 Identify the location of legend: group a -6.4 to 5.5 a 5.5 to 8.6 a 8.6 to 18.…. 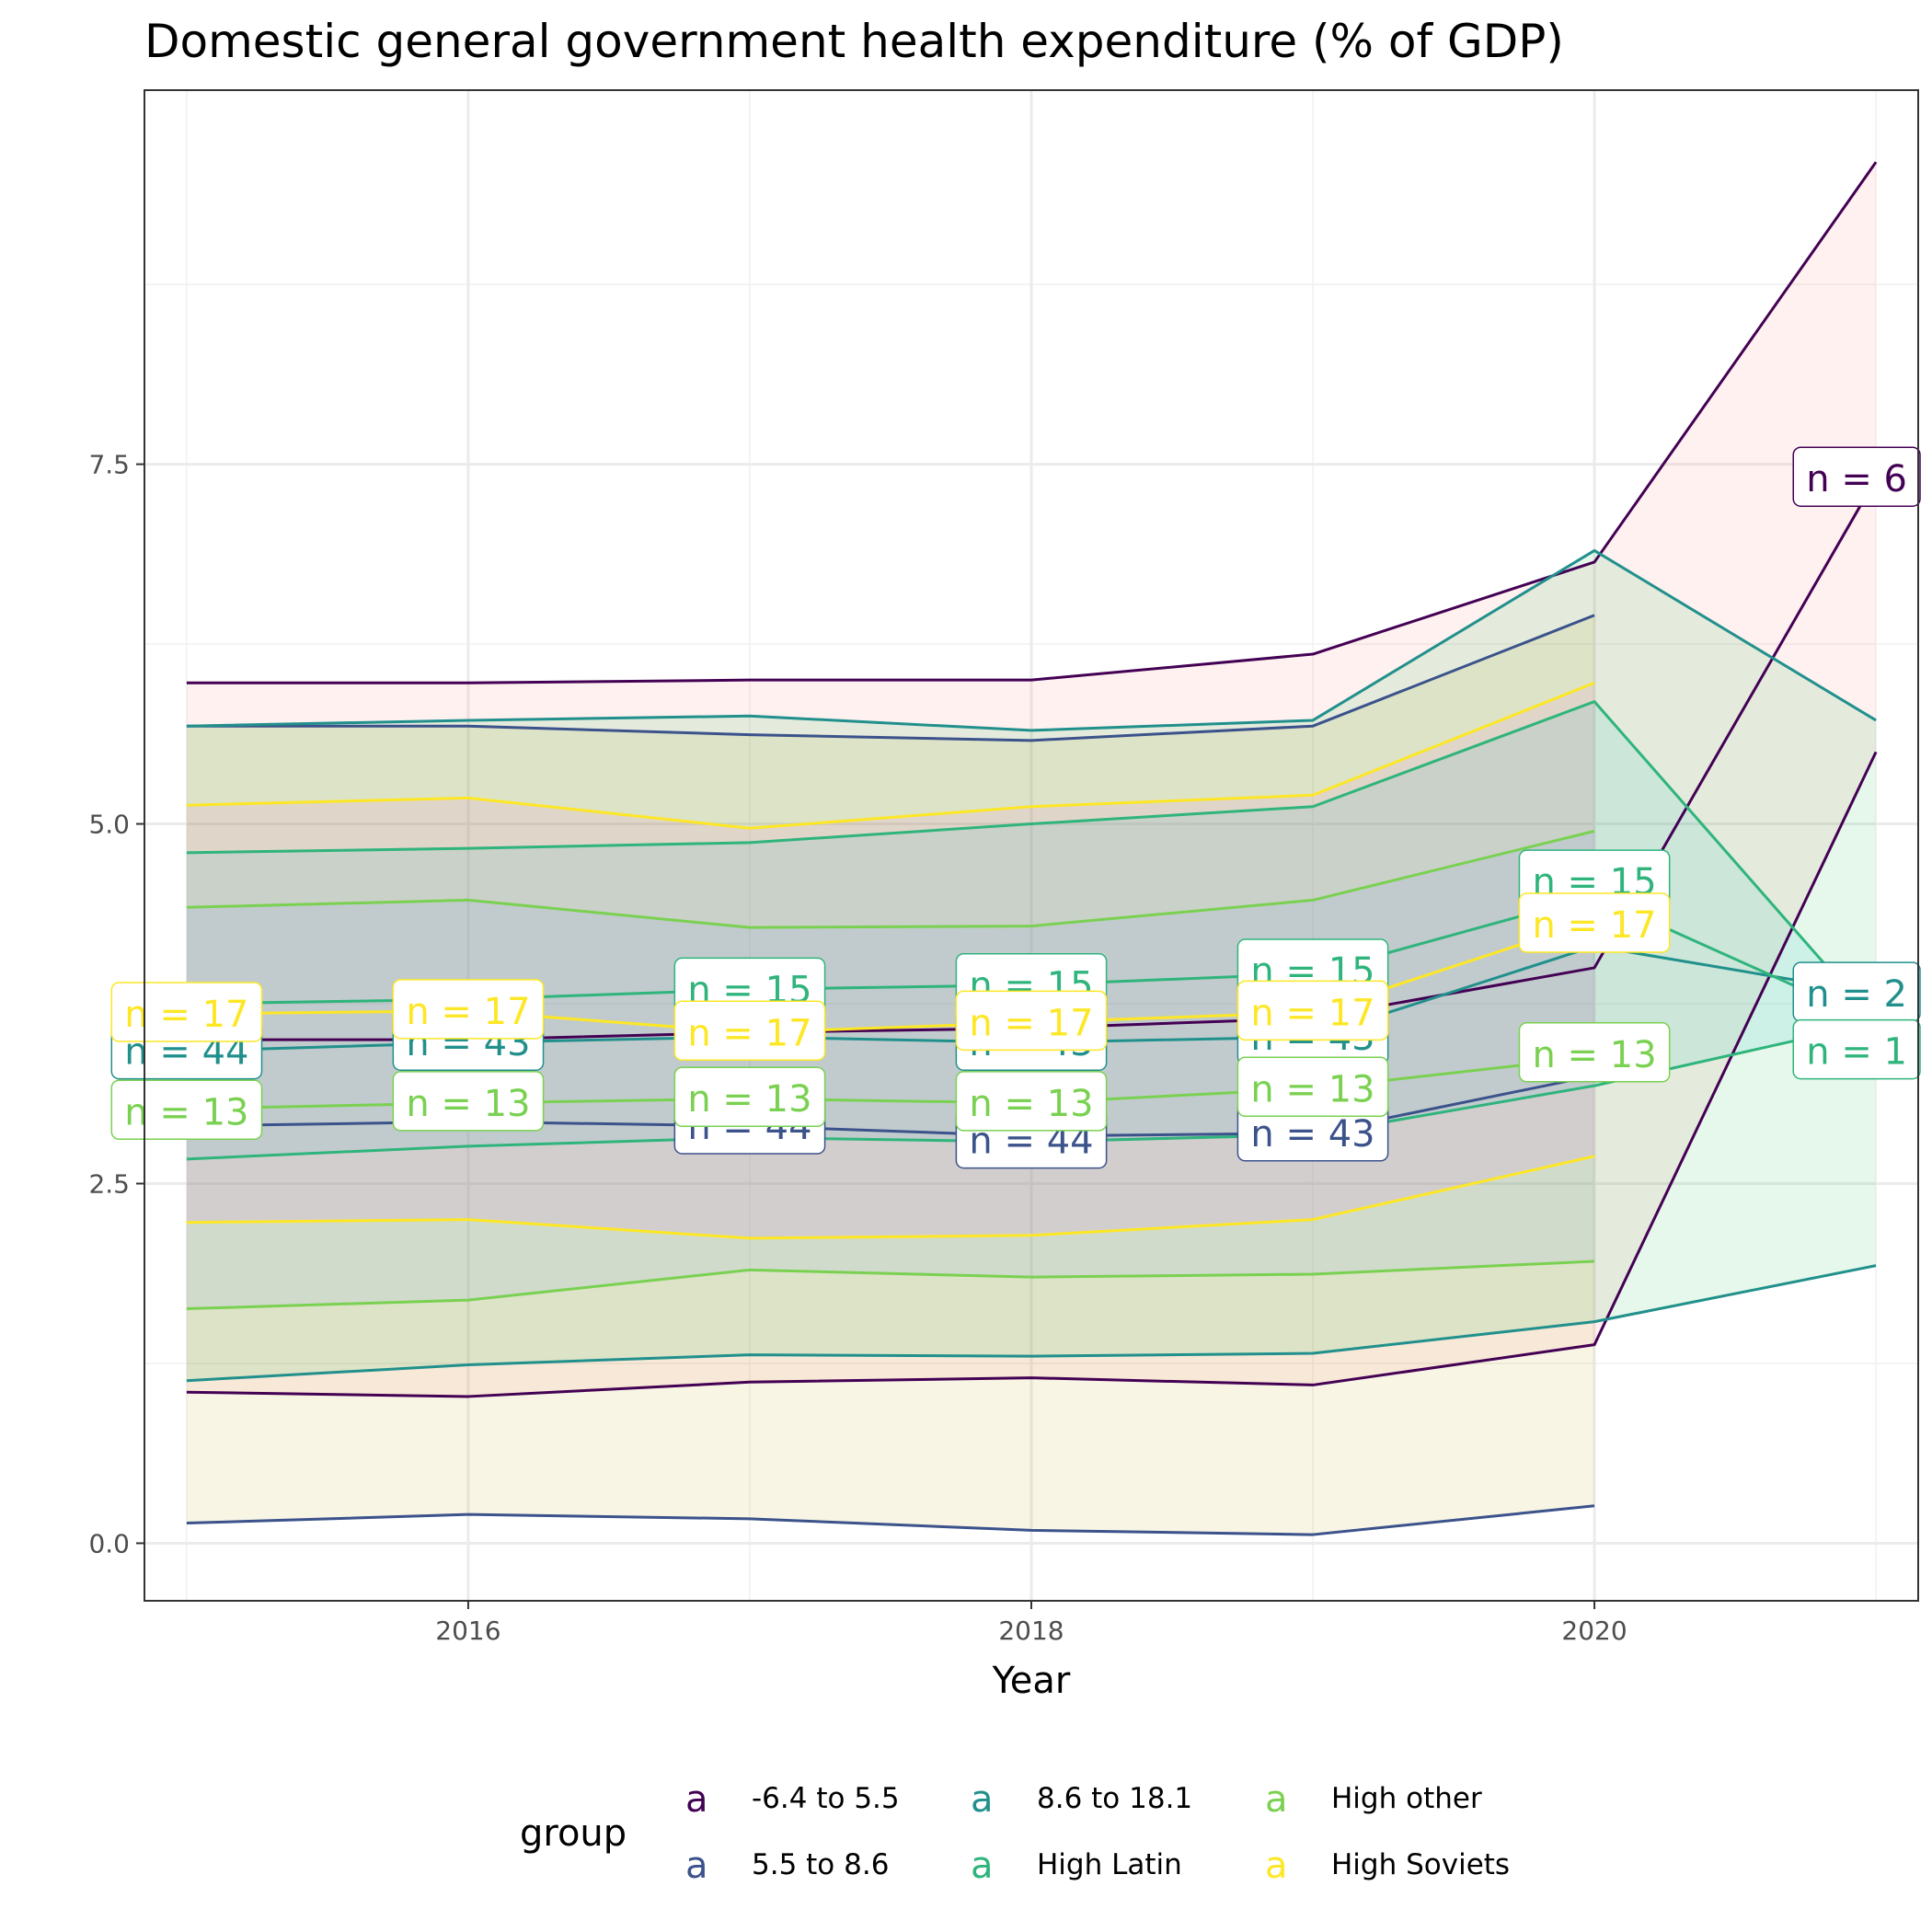
(1015, 1832).